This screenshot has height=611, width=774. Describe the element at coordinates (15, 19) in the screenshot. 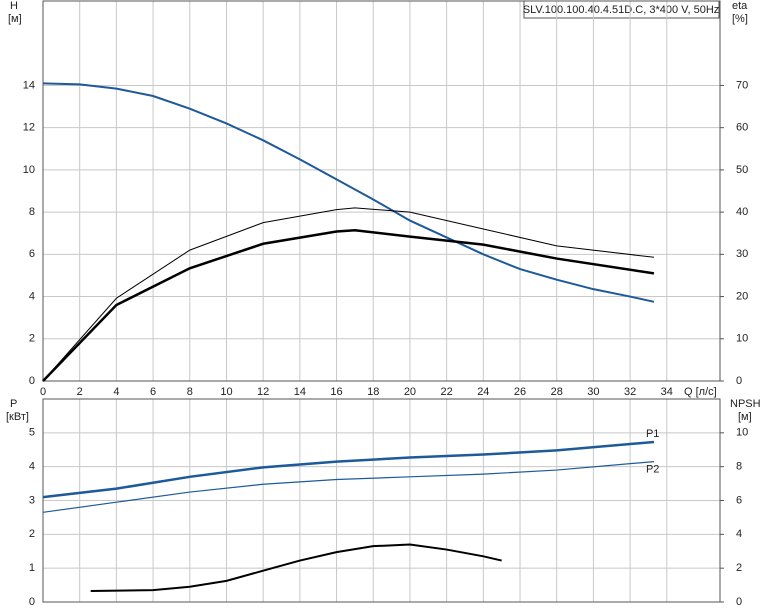

I see `y-unit: [м]` at that location.